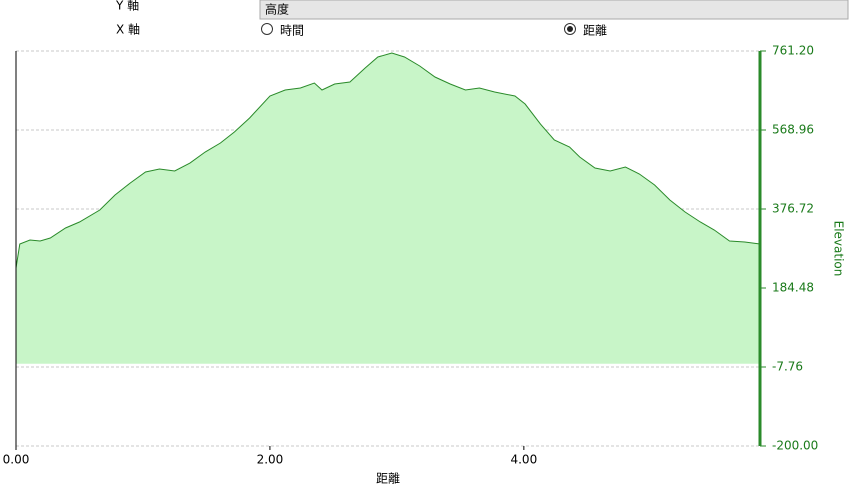 Image resolution: width=849 pixels, height=491 pixels. I want to click on y-axis-value: 高度, so click(277, 9).